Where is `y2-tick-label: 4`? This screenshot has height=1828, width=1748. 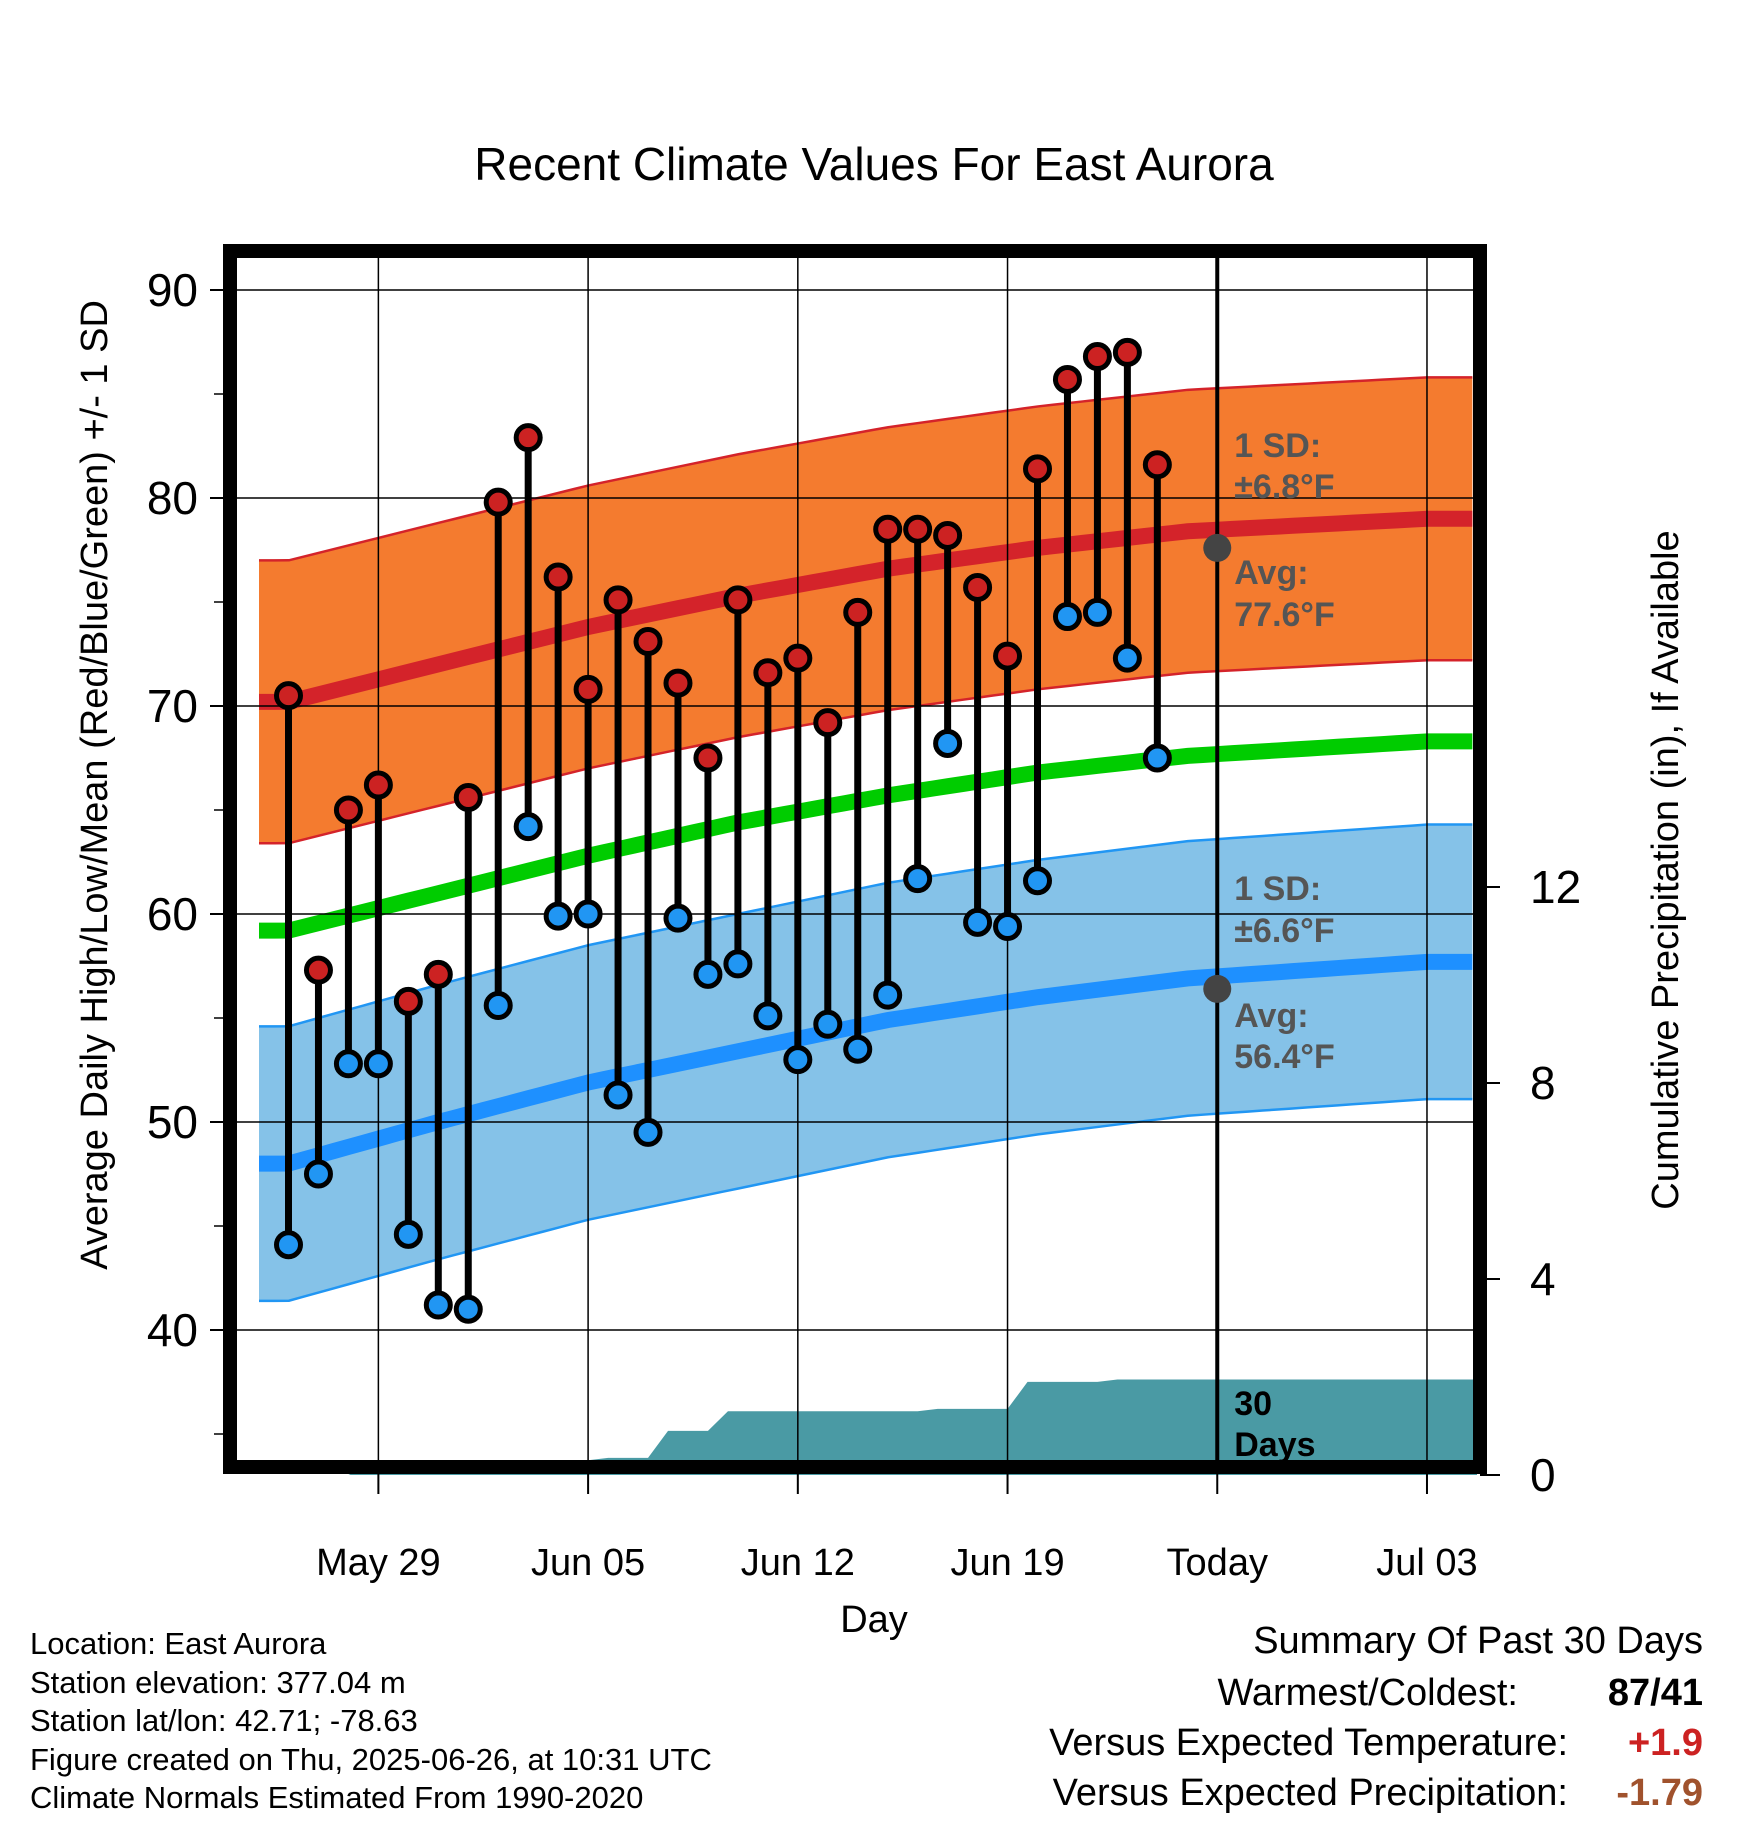 y2-tick-label: 4 is located at coordinates (1543, 1279).